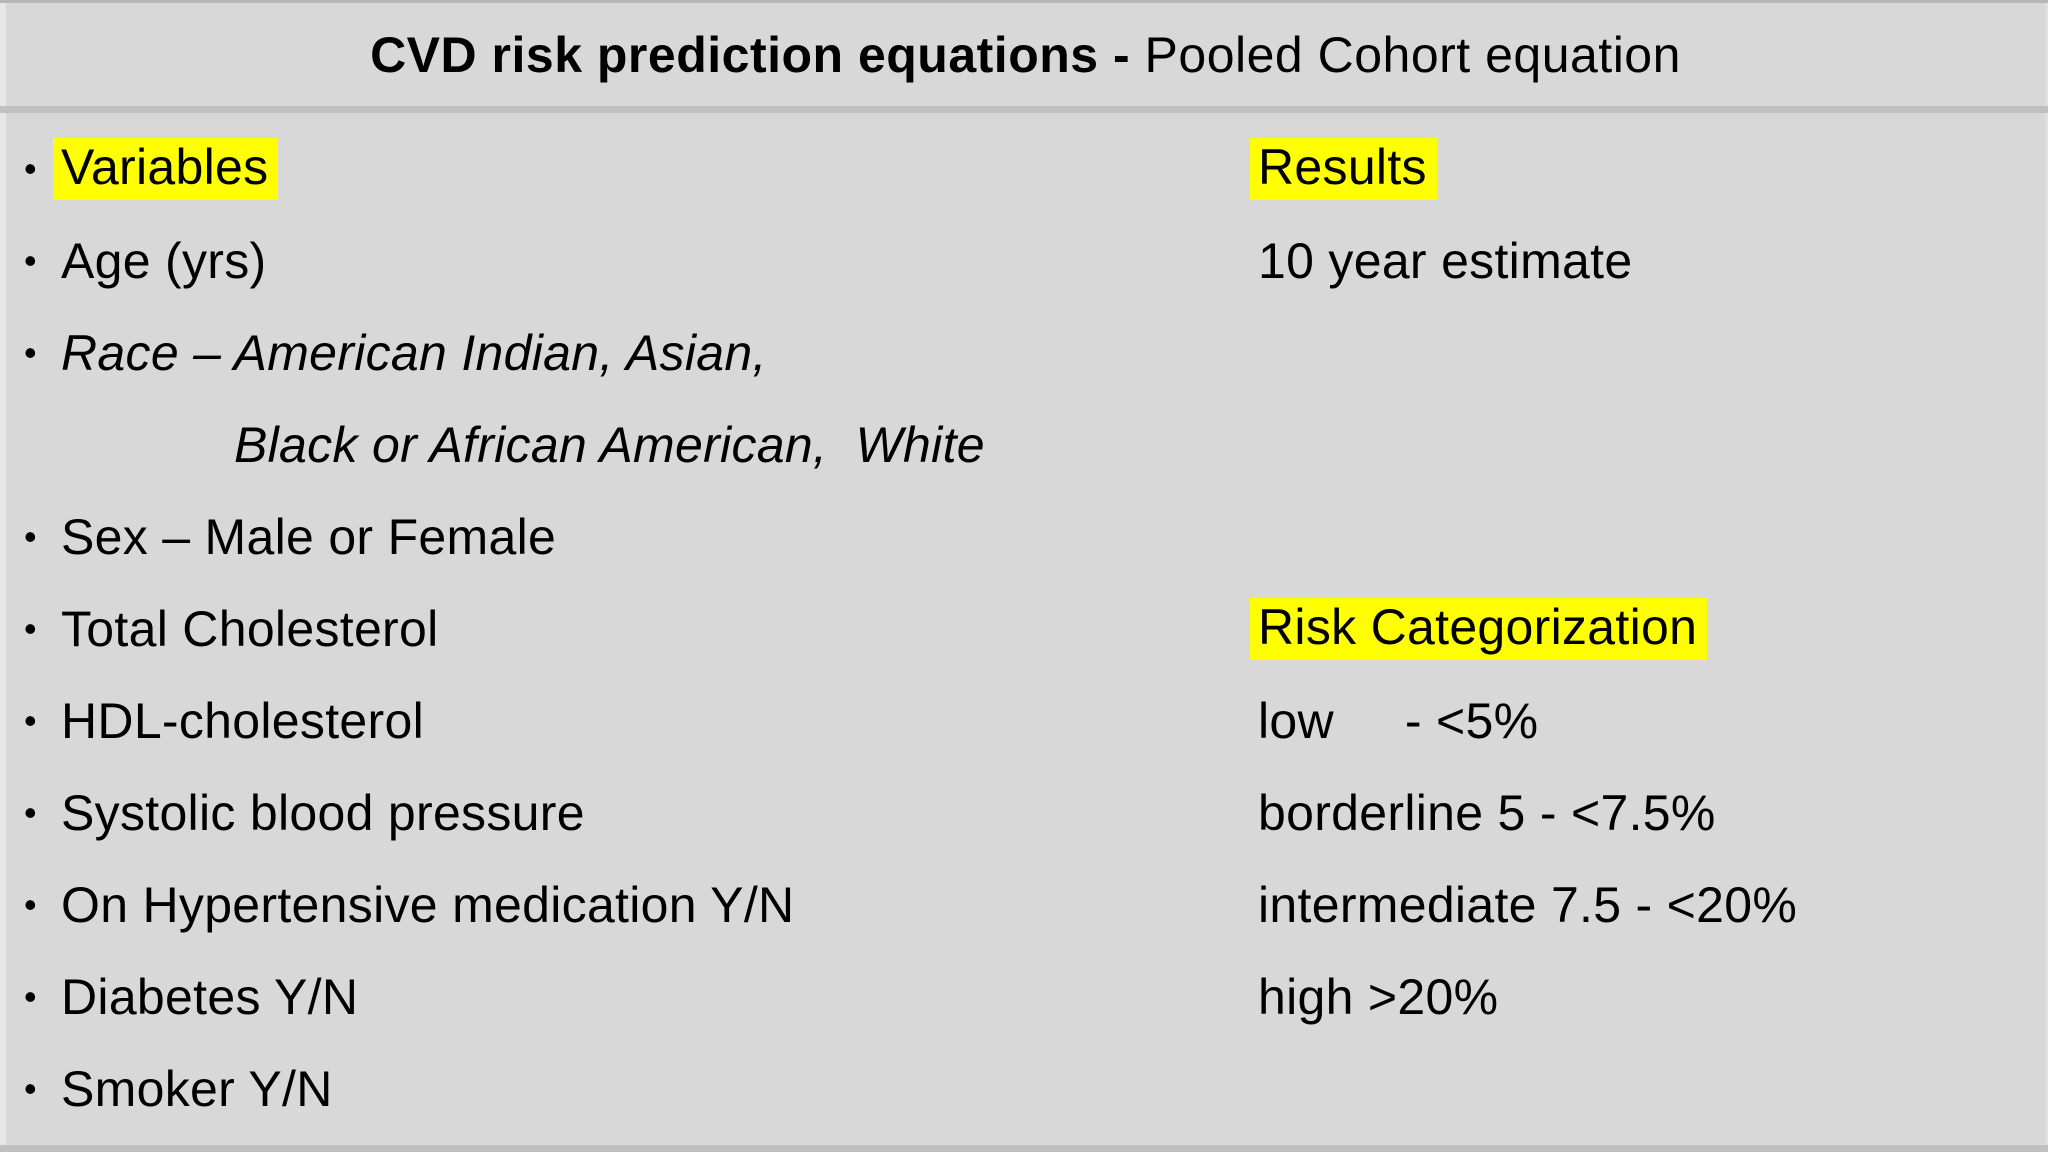  I want to click on list-item-results-heading: Results, so click(1645, 169).